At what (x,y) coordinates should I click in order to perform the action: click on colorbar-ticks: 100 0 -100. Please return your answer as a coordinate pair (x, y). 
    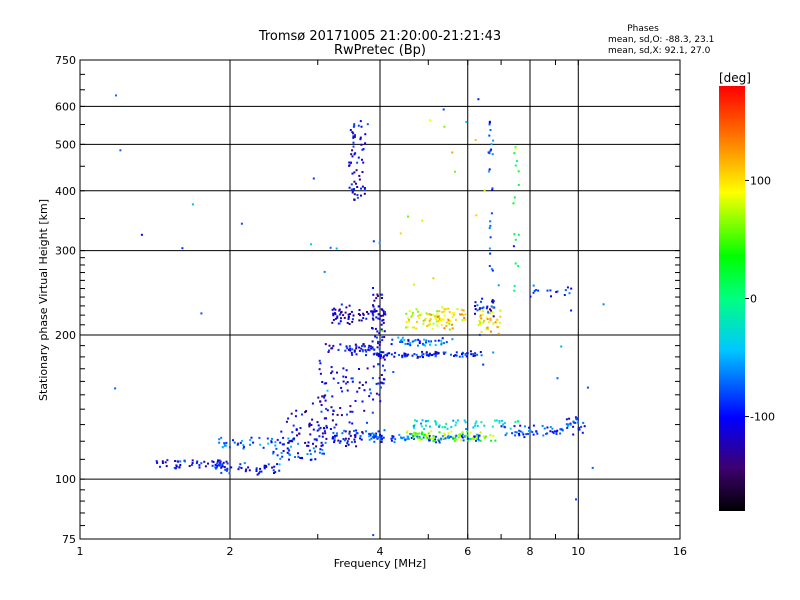
    Looking at the image, I should click on (760, 299).